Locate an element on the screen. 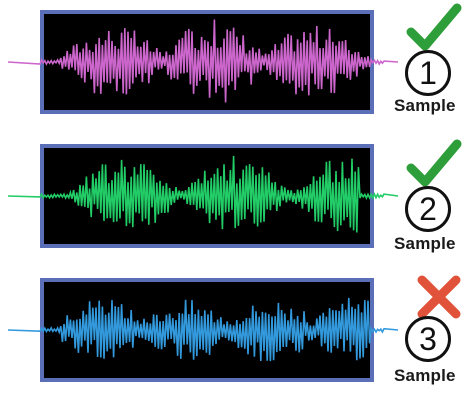 The image size is (473, 393). sample-label-1: Sample is located at coordinates (425, 105).